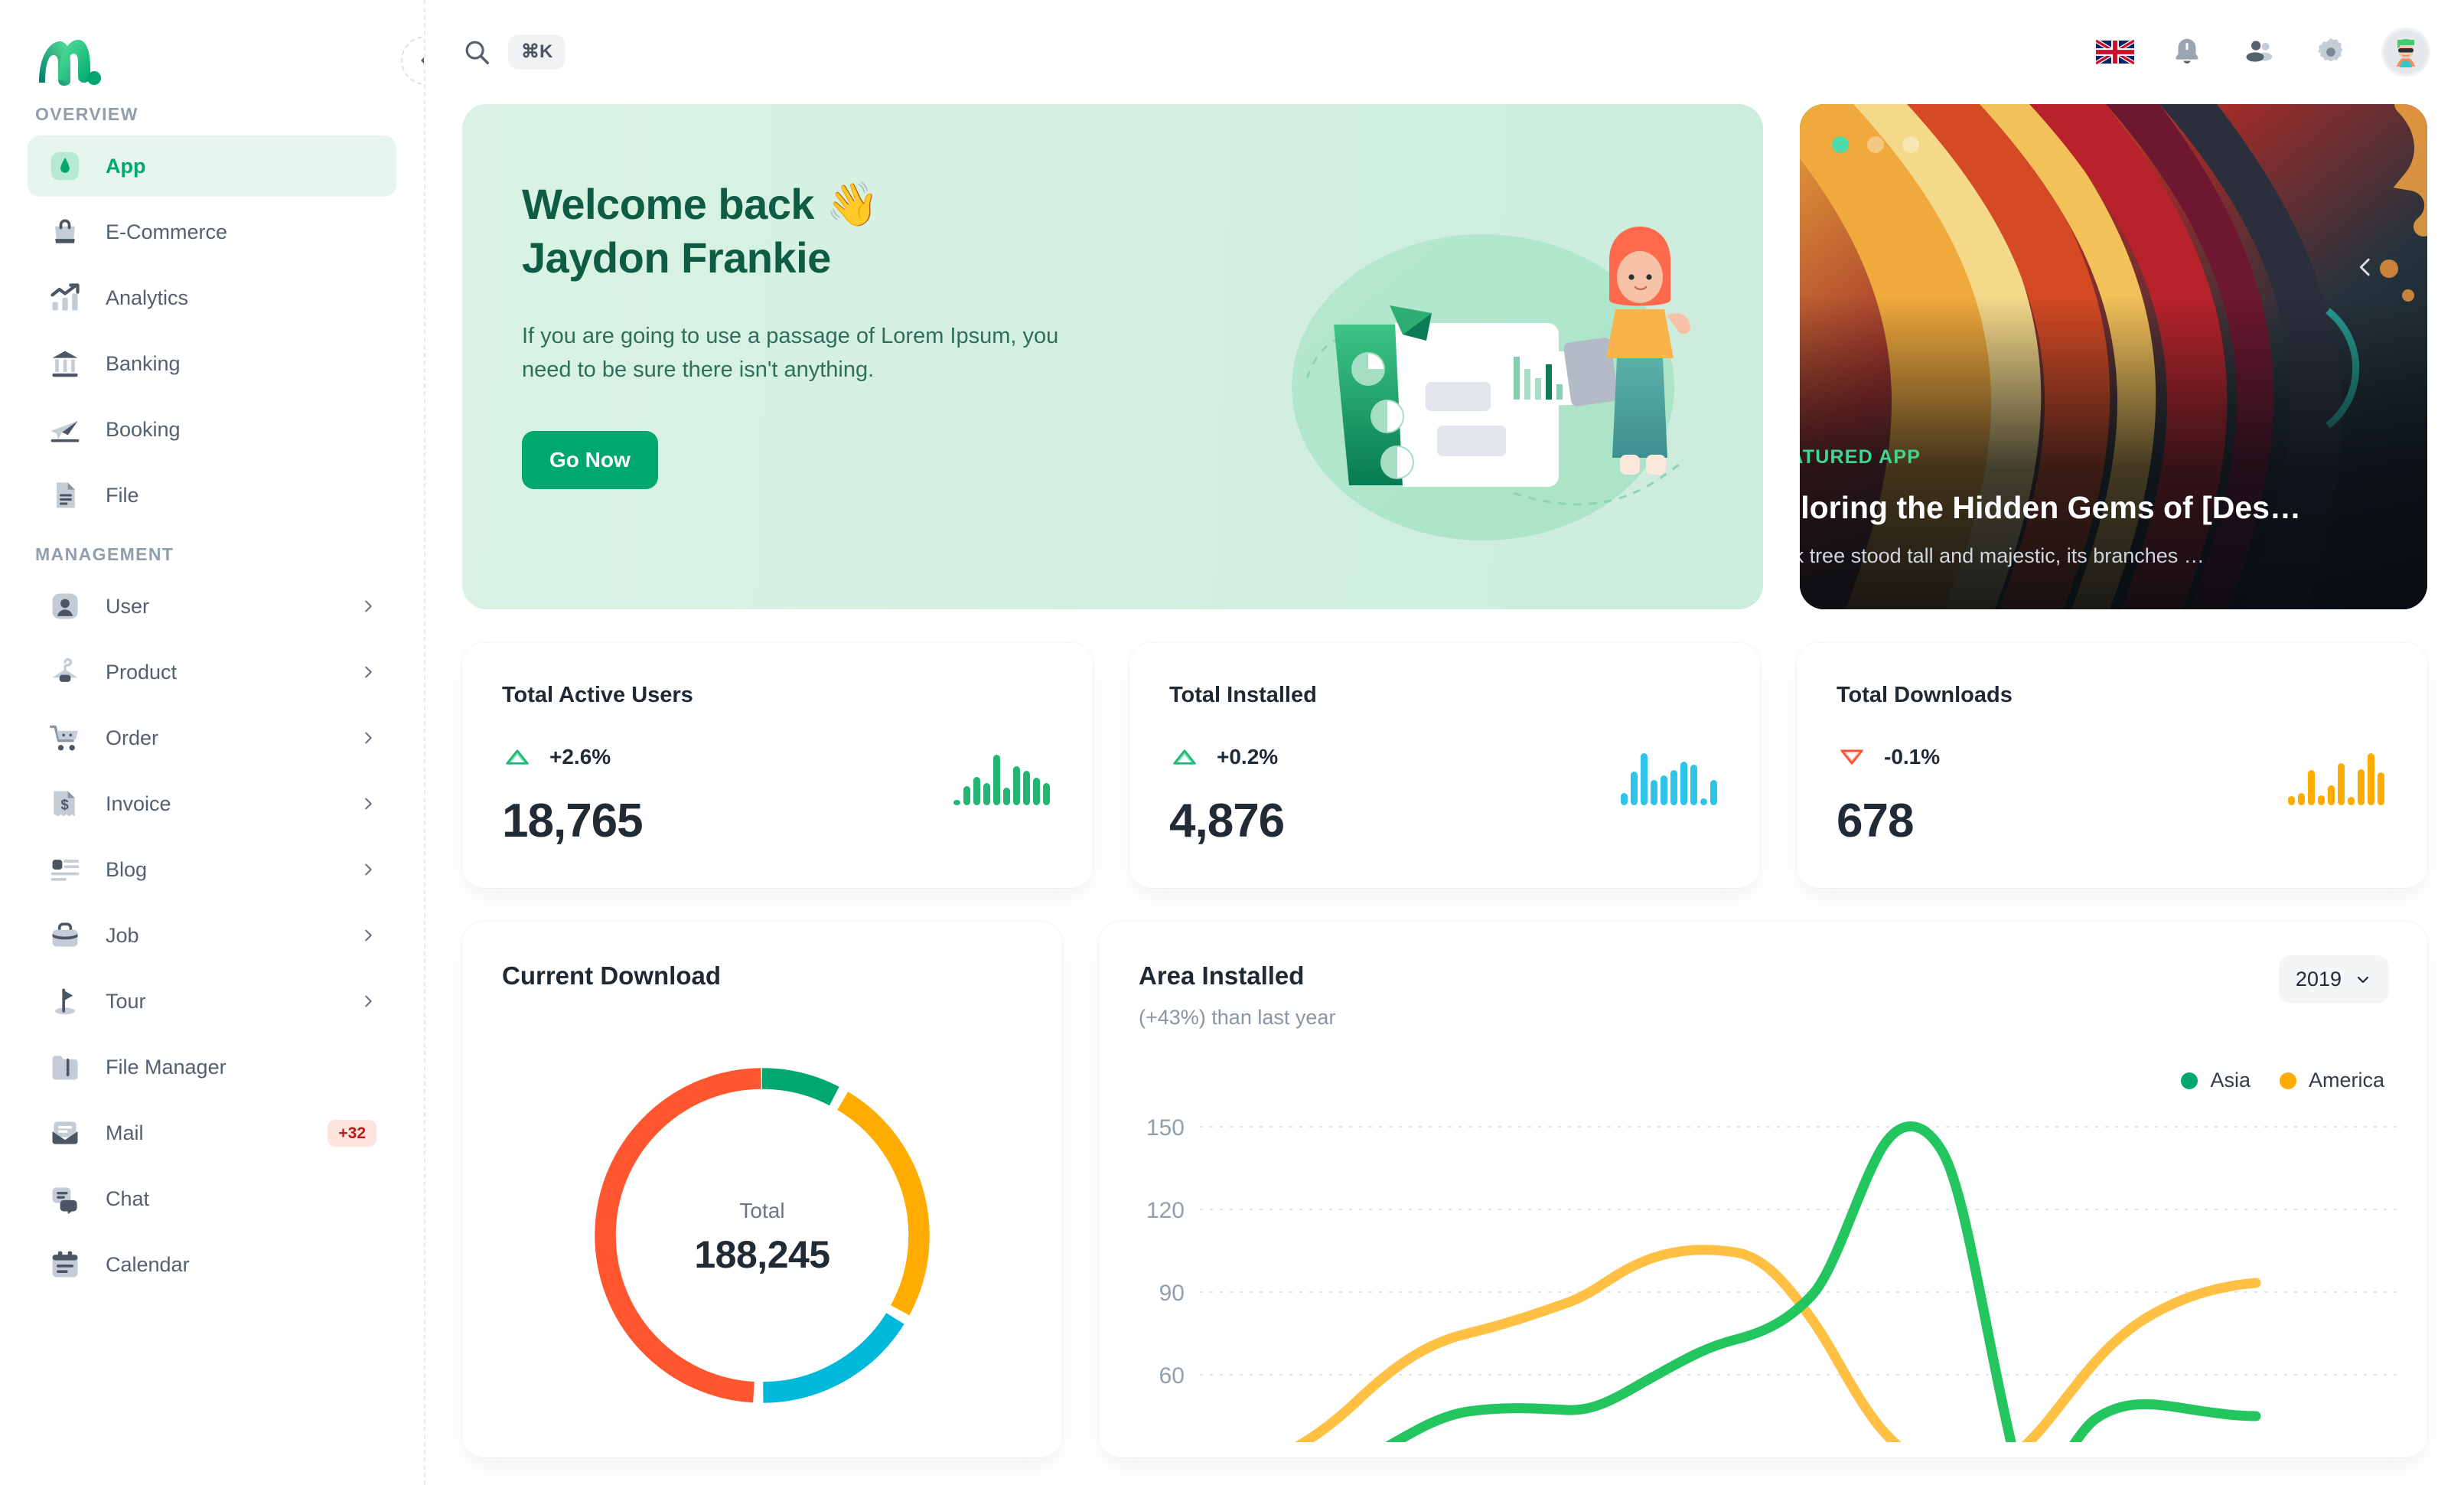  What do you see at coordinates (2331, 52) in the screenshot?
I see `settings-button` at bounding box center [2331, 52].